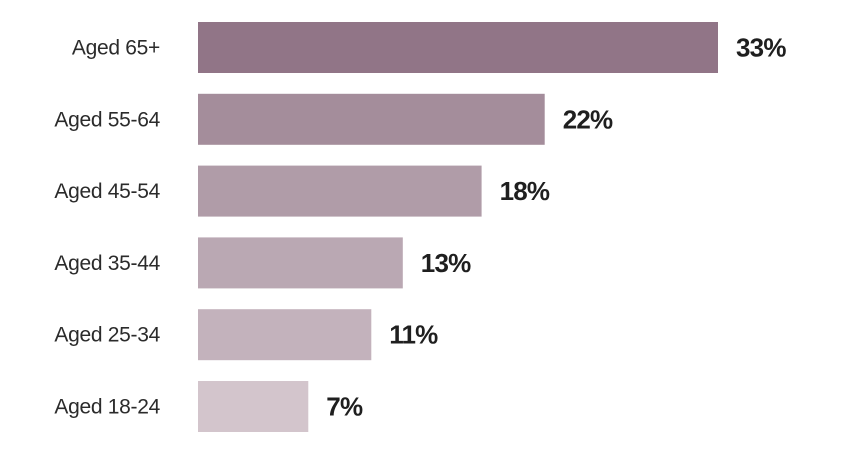 The height and width of the screenshot is (452, 850). What do you see at coordinates (107, 263) in the screenshot?
I see `category-label: Aged 35-44` at bounding box center [107, 263].